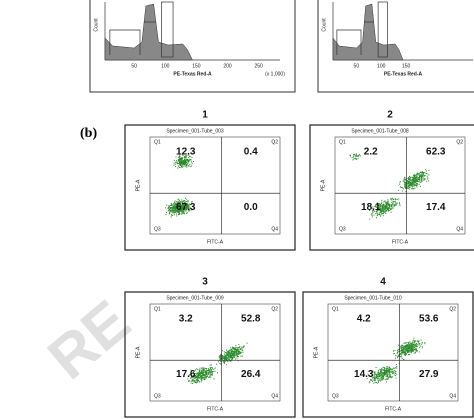  What do you see at coordinates (258, 66) in the screenshot?
I see `x-tick-label: 250` at bounding box center [258, 66].